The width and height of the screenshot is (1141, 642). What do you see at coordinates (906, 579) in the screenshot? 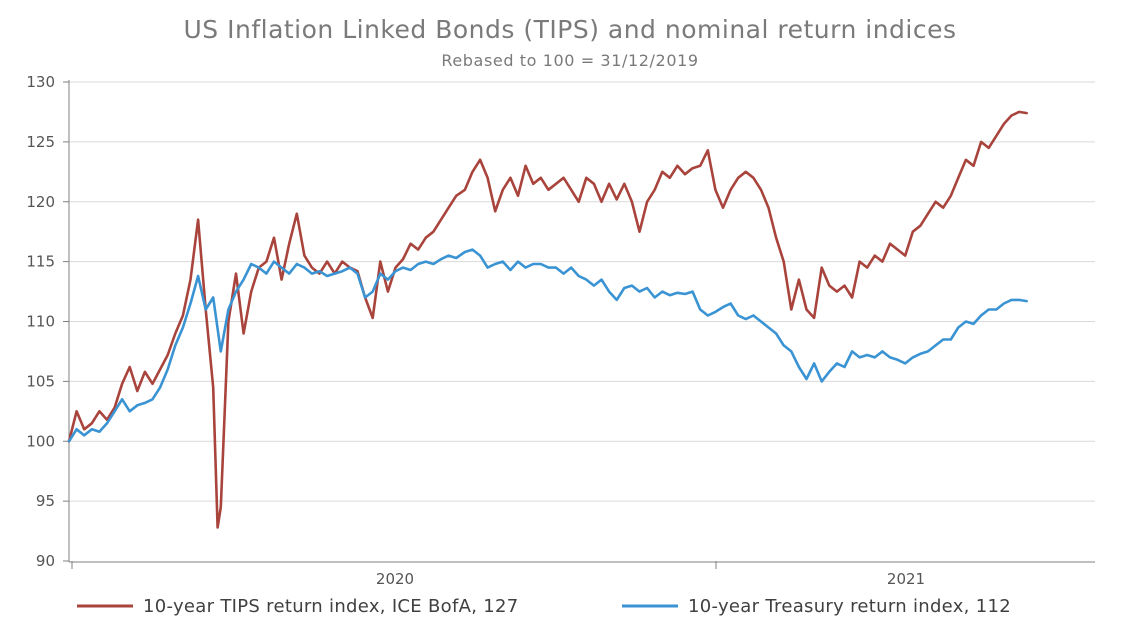
I see `x-tick-label: 2021` at bounding box center [906, 579].